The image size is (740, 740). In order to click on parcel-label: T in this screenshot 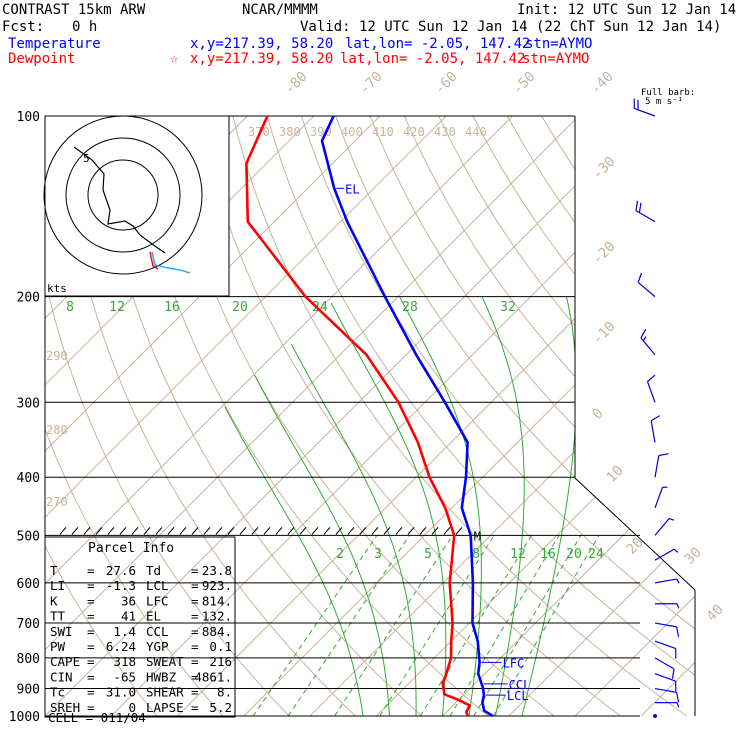, I will do `click(54, 570)`.